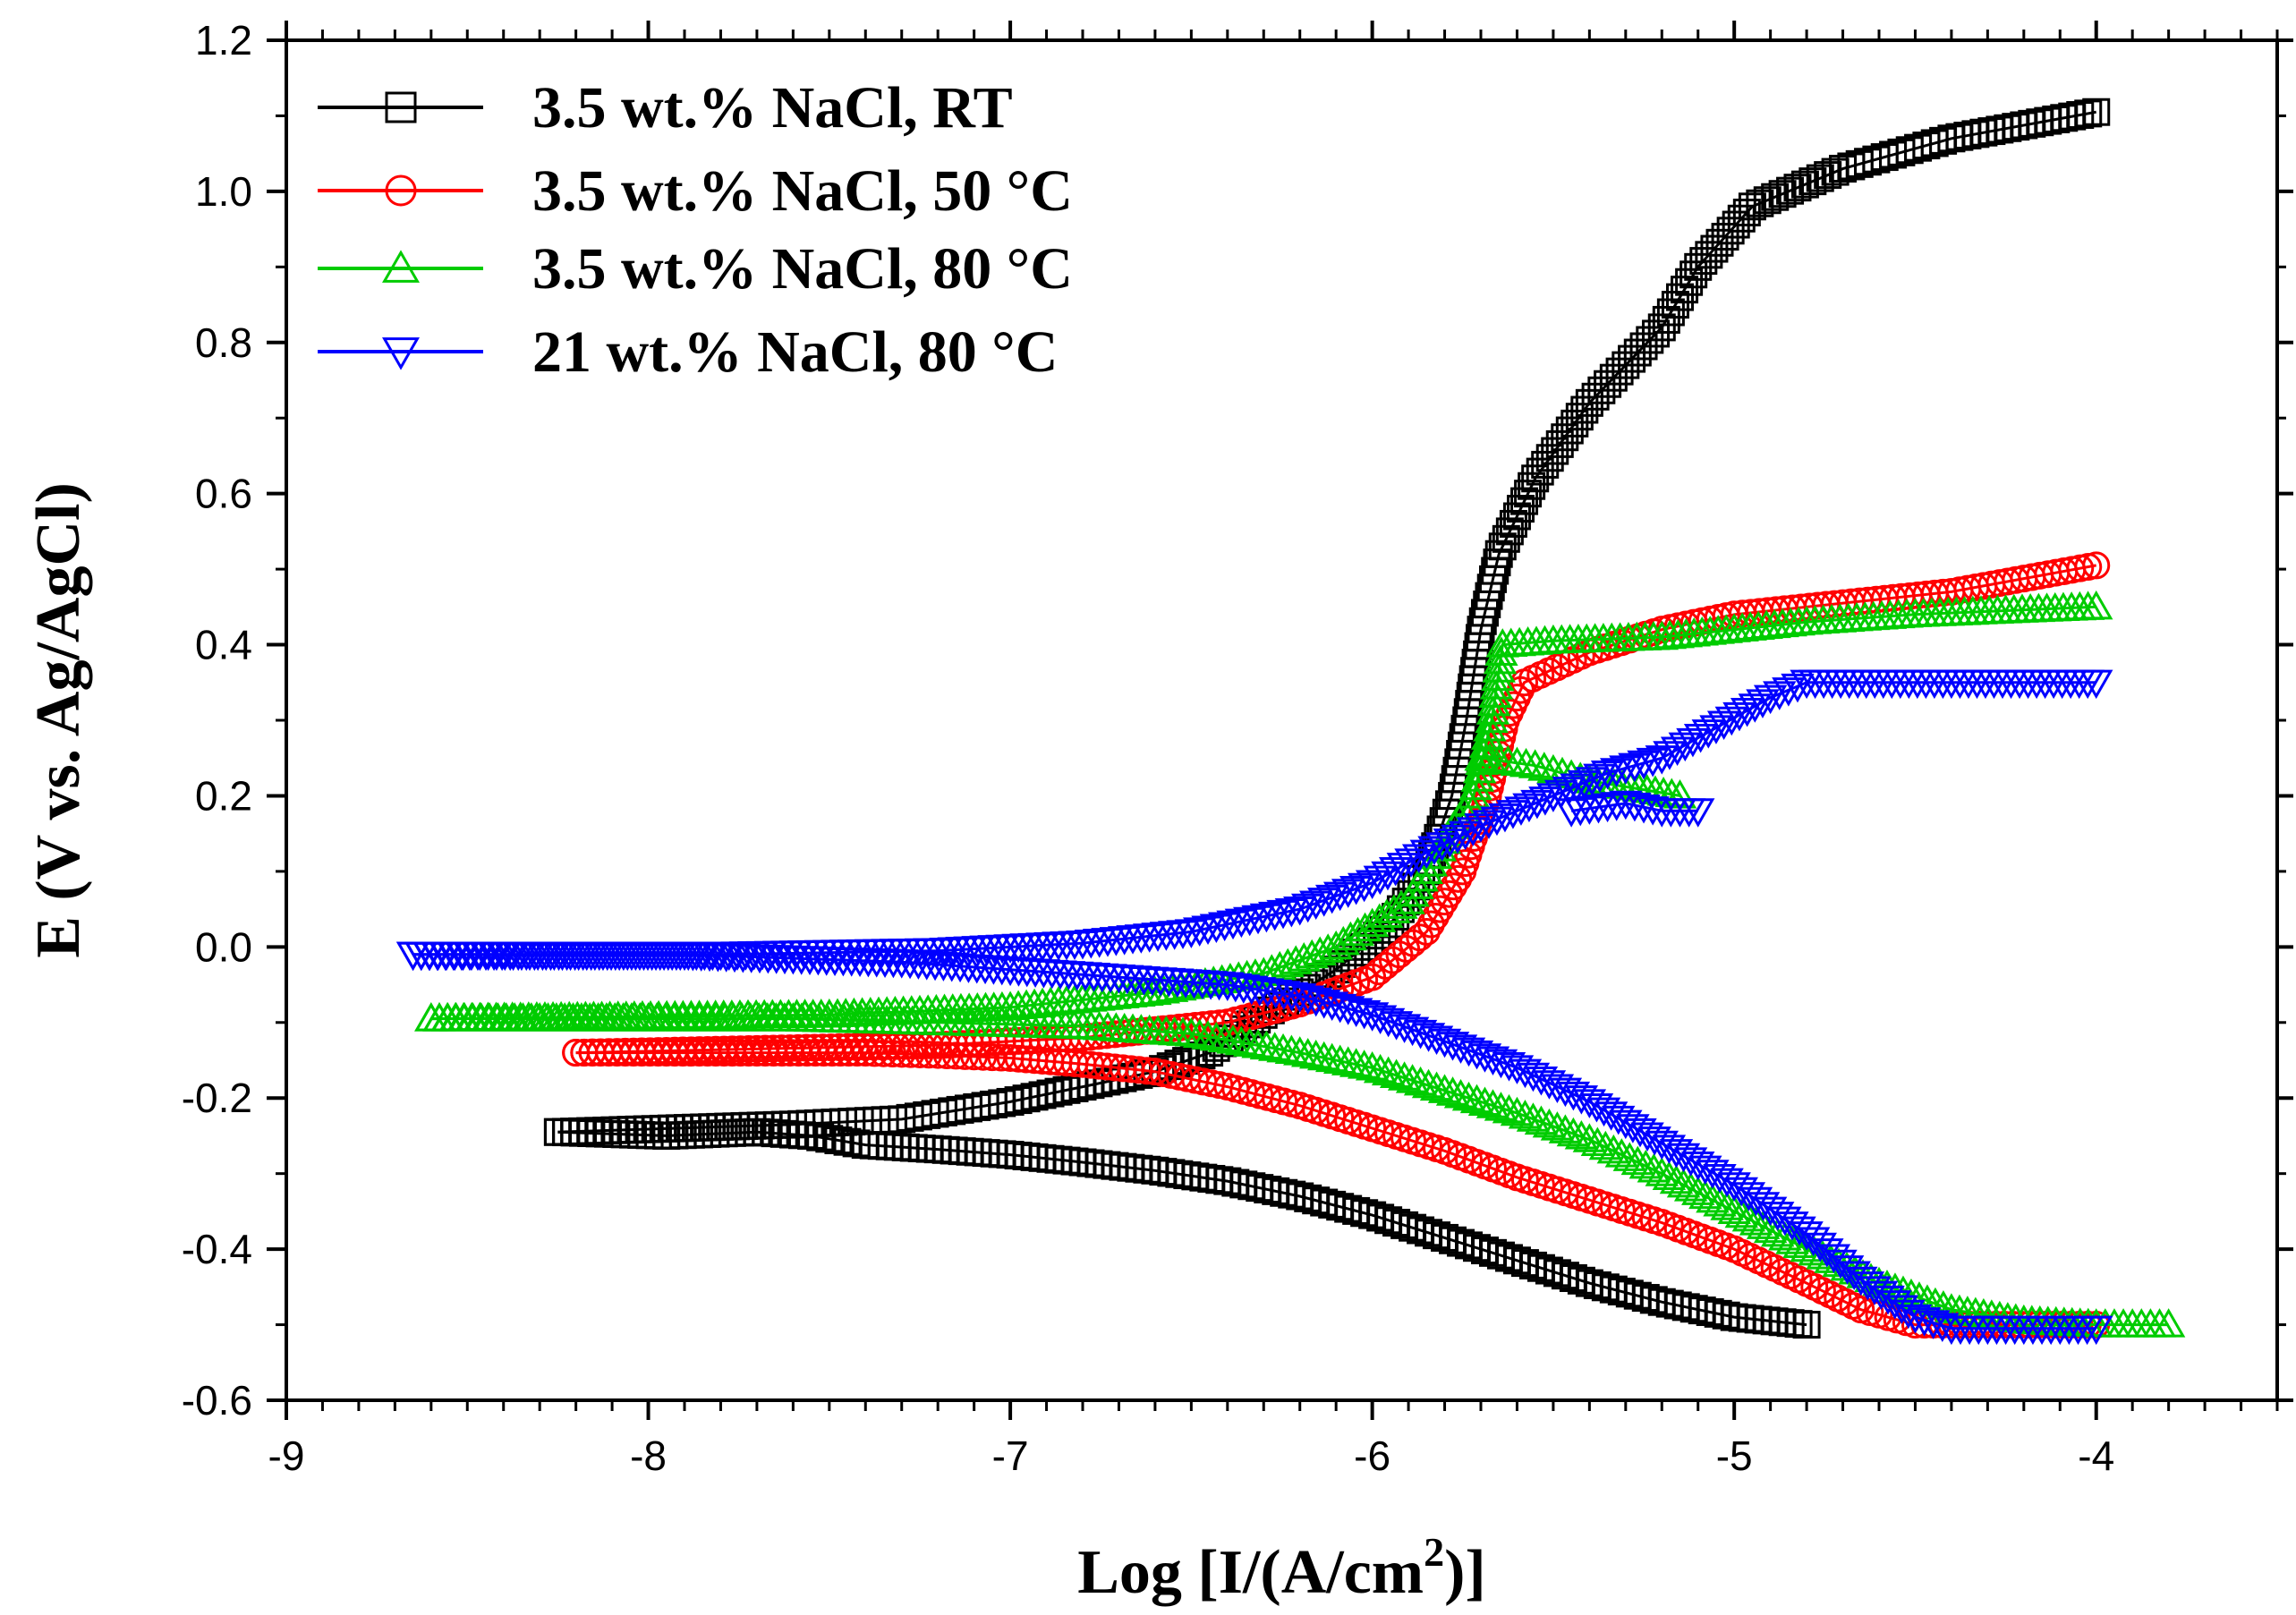 The image size is (2296, 1615). What do you see at coordinates (217, 1400) in the screenshot?
I see `y-tick-label: -0.6` at bounding box center [217, 1400].